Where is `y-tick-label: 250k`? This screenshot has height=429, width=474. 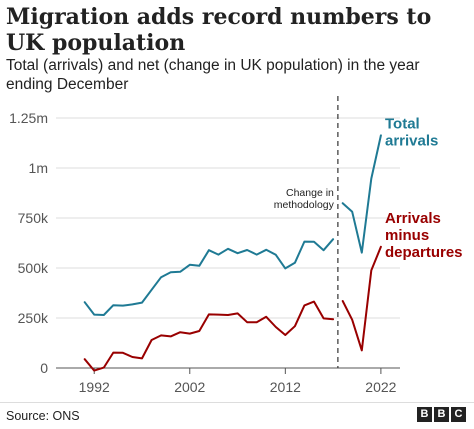 y-tick-label: 250k is located at coordinates (33, 318).